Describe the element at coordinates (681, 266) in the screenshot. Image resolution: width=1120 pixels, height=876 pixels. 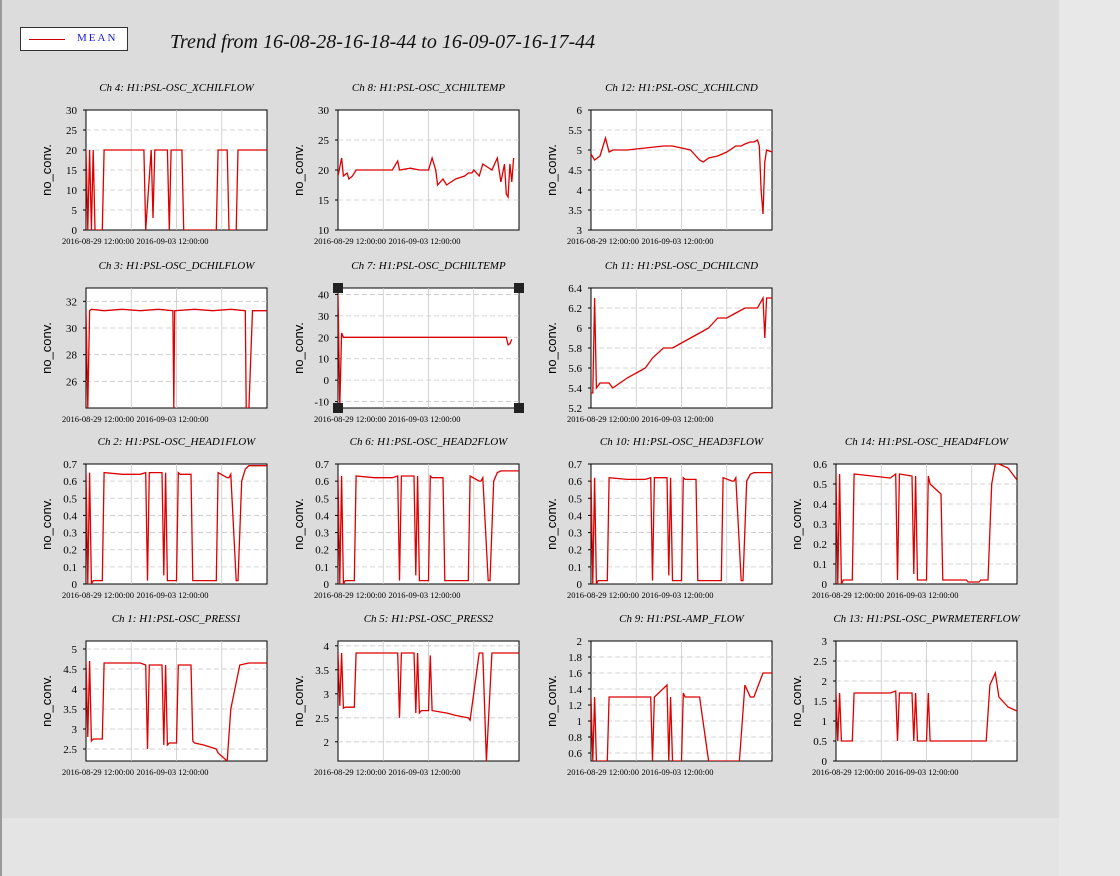
I see `chart-title: Ch 11: H1:PSL-OSC_DCHILCND` at that location.